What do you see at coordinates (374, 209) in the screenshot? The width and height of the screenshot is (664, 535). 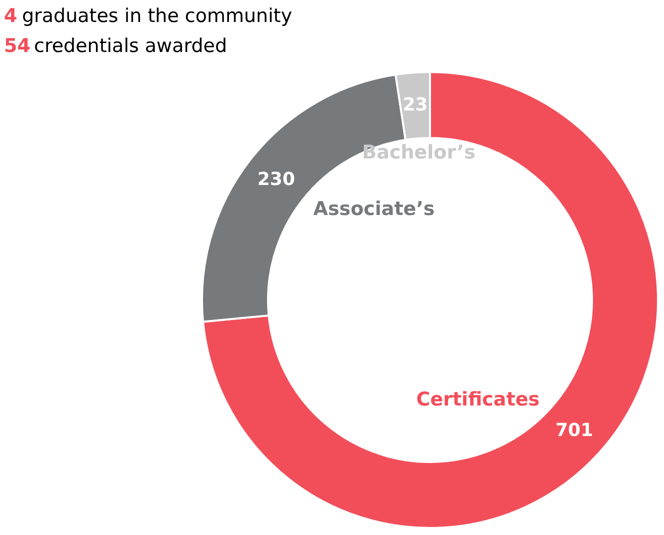 I see `slice-label: Associate’s` at bounding box center [374, 209].